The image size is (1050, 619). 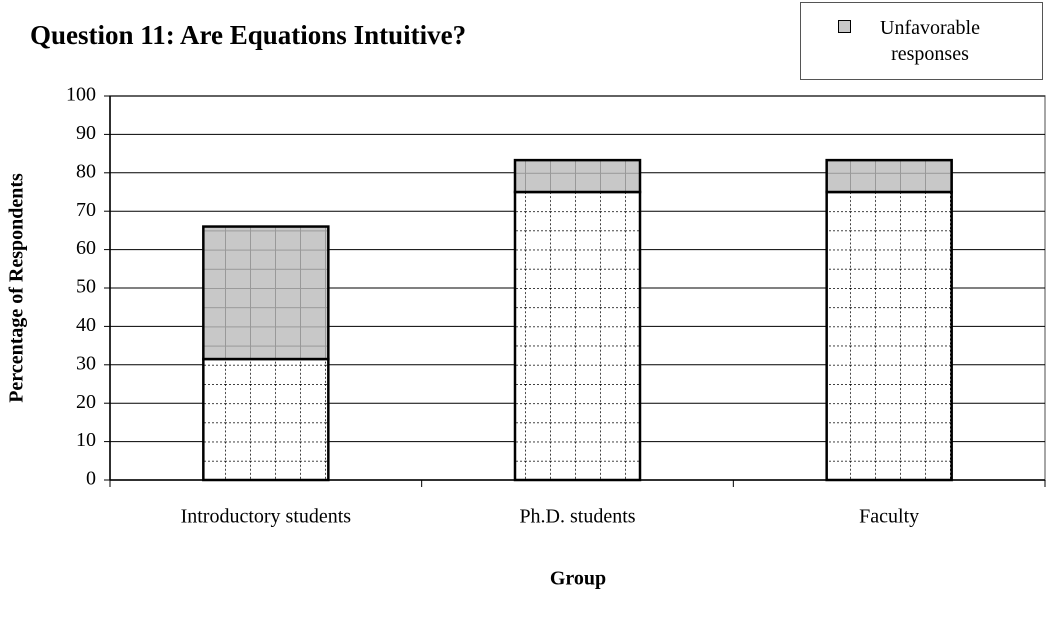 I want to click on x-axis-label: Group, so click(x=578, y=579).